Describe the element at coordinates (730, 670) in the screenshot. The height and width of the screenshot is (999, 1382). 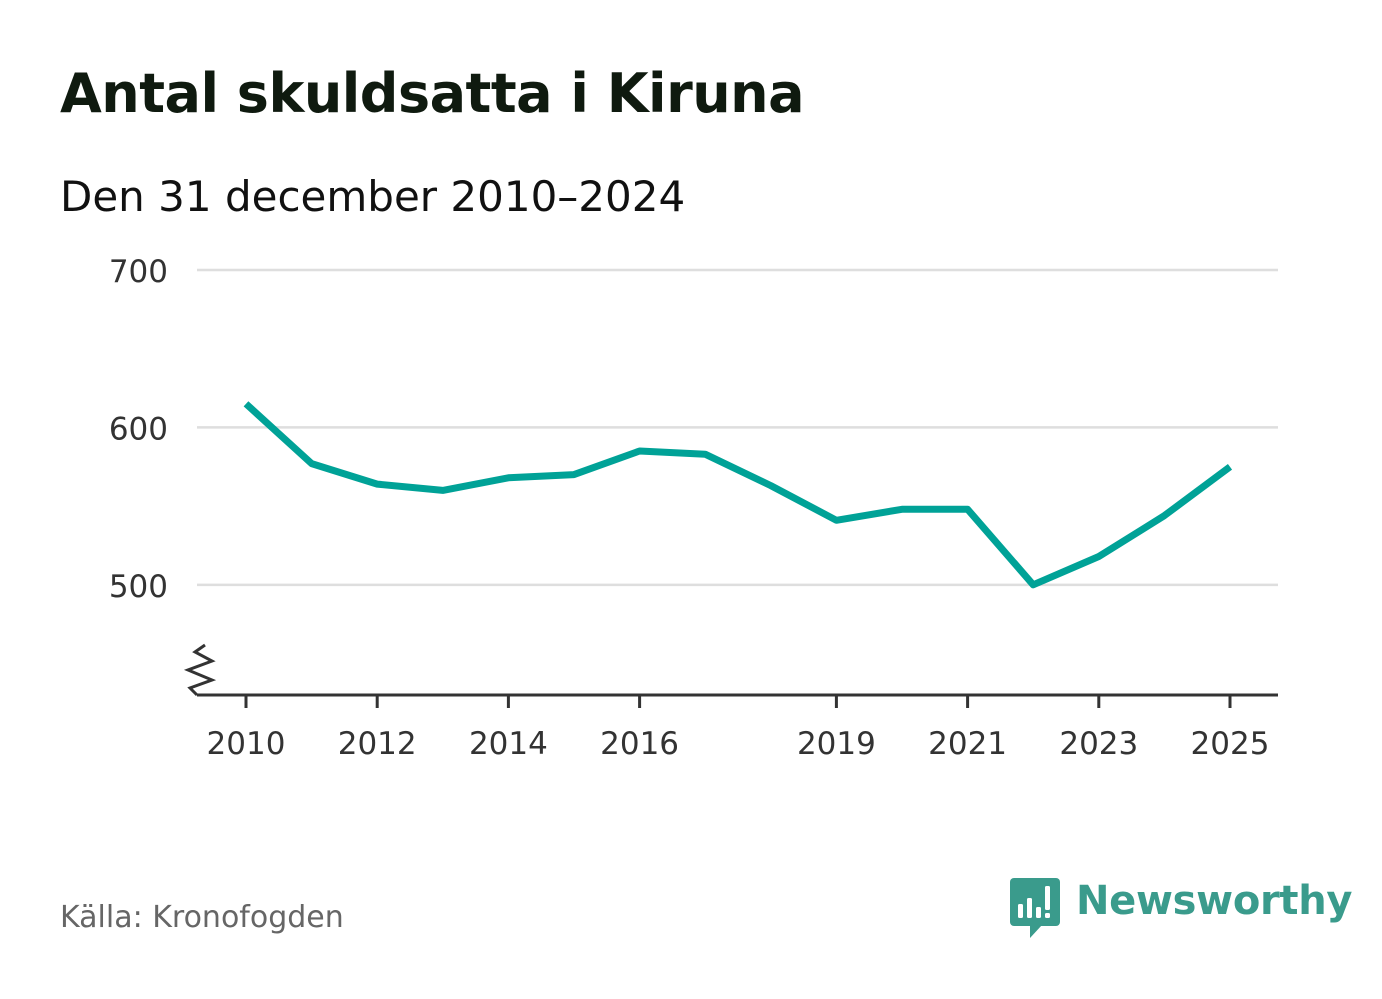
I see `x-axis` at that location.